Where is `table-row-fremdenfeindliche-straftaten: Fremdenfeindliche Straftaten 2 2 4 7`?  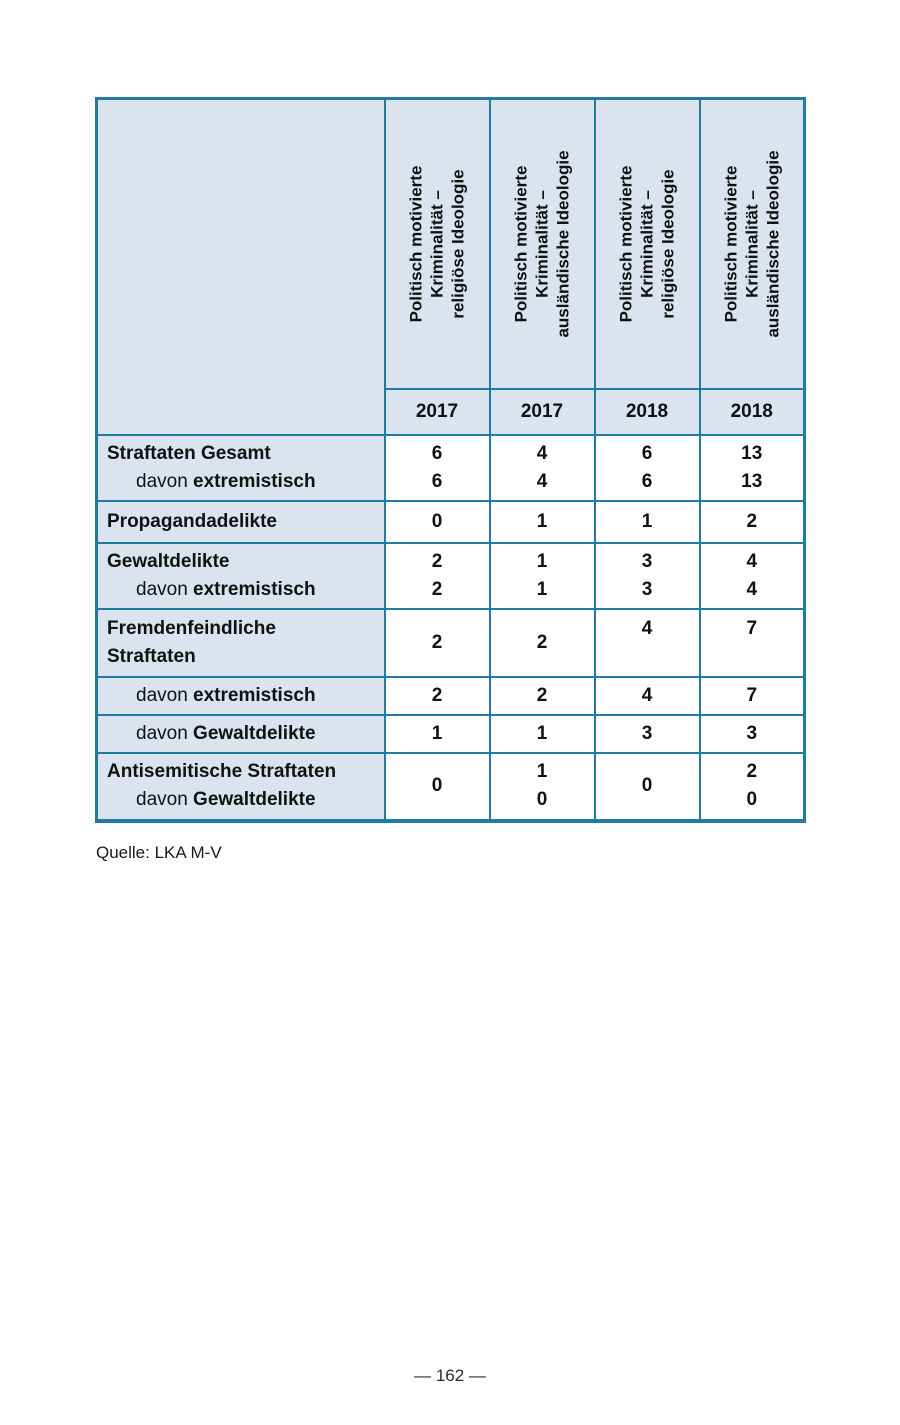 table-row-fremdenfeindliche-straftaten: Fremdenfeindliche Straftaten 2 2 4 7 is located at coordinates (450, 642).